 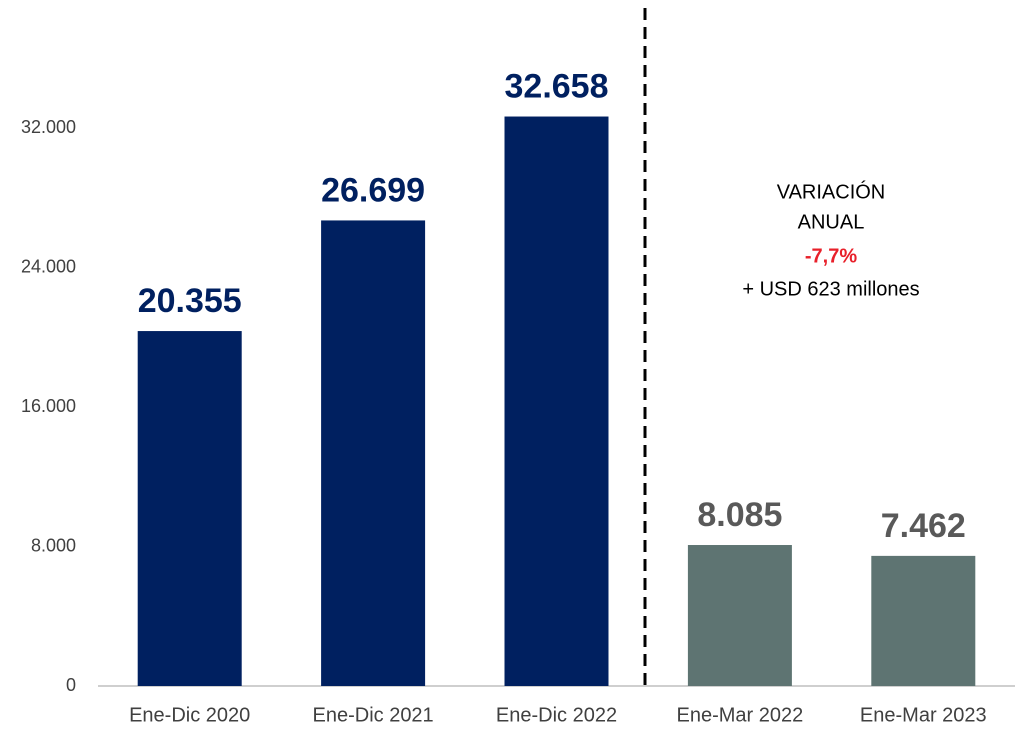 What do you see at coordinates (373, 190) in the screenshot?
I see `value-label: 26.699` at bounding box center [373, 190].